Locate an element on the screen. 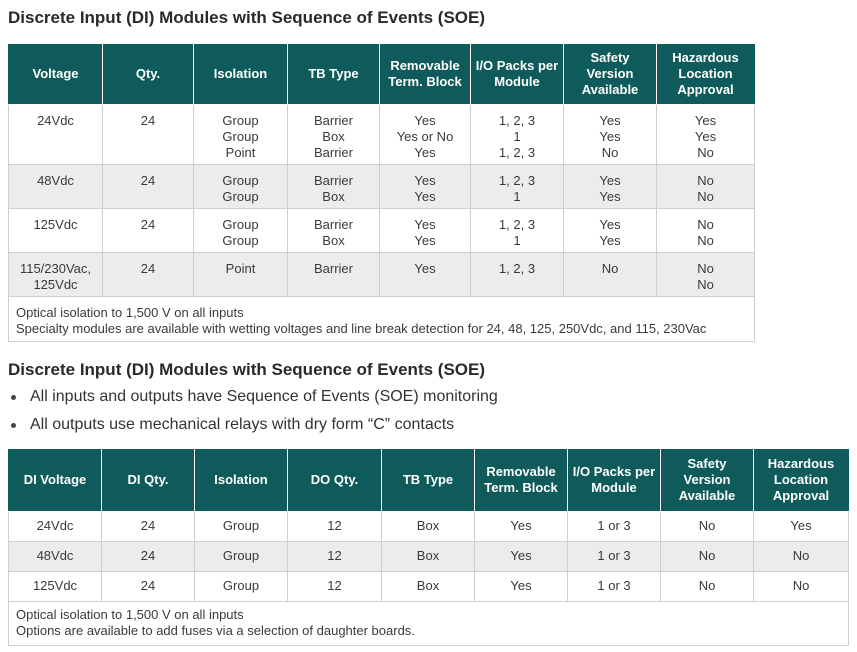 Image resolution: width=857 pixels, height=652 pixels. cell-di-voltage: 48Vdc is located at coordinates (55, 556).